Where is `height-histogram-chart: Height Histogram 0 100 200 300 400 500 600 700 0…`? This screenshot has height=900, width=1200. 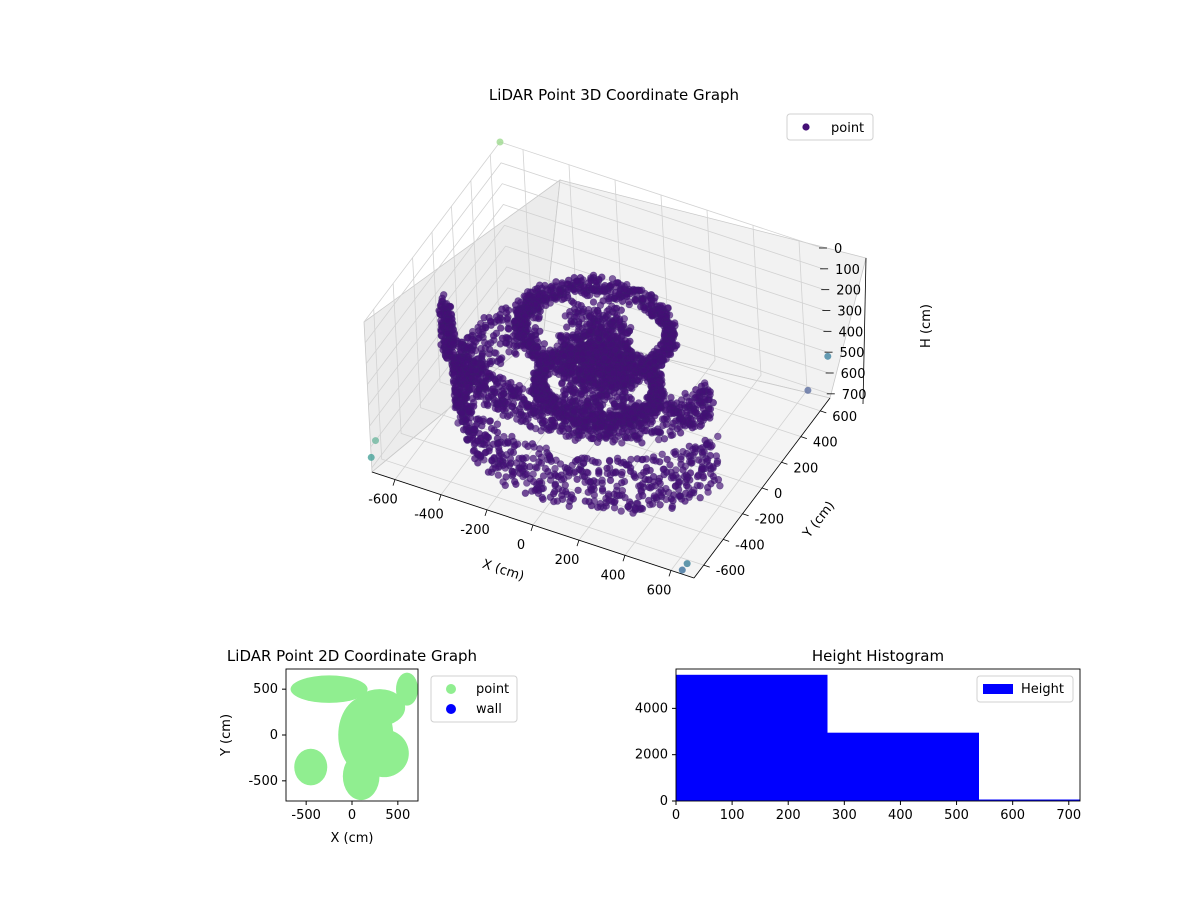 height-histogram-chart: Height Histogram 0 100 200 300 400 500 600 700 0… is located at coordinates (858, 735).